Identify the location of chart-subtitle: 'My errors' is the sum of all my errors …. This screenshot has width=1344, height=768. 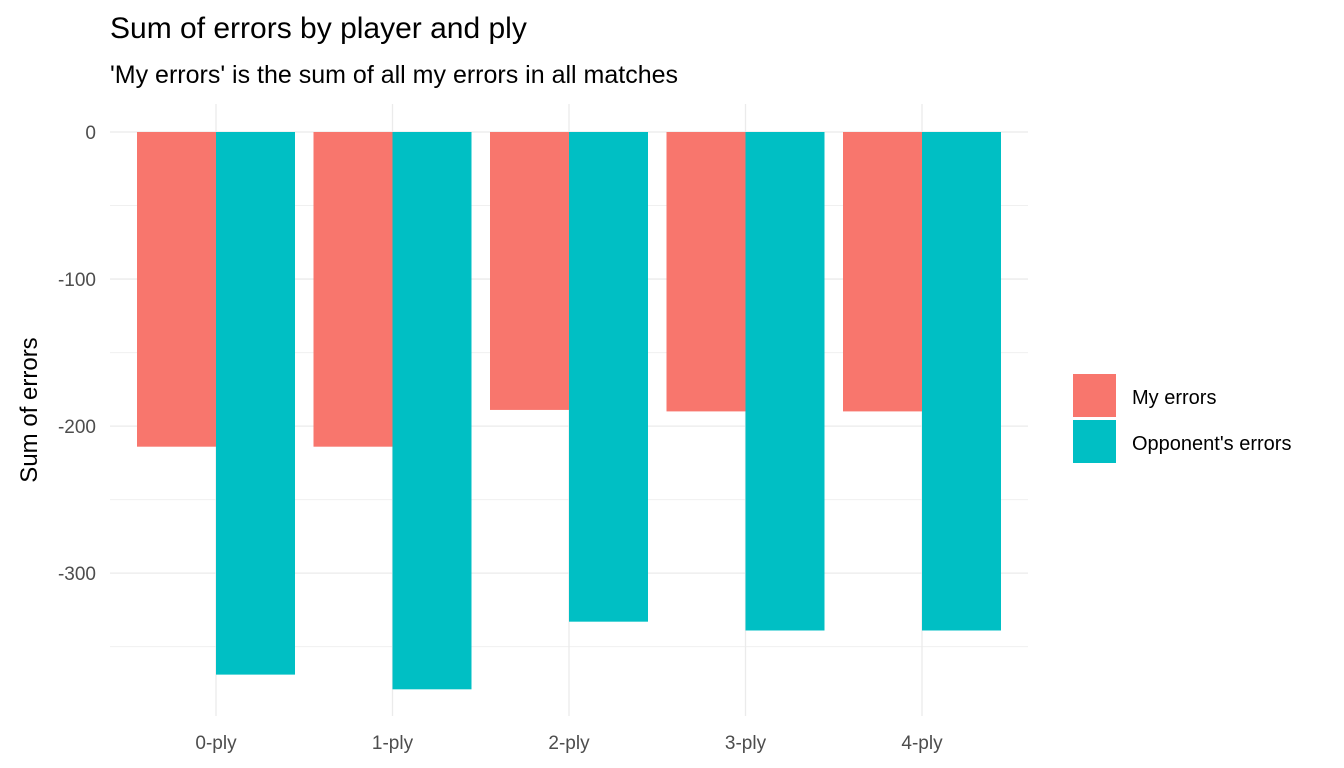
(394, 75).